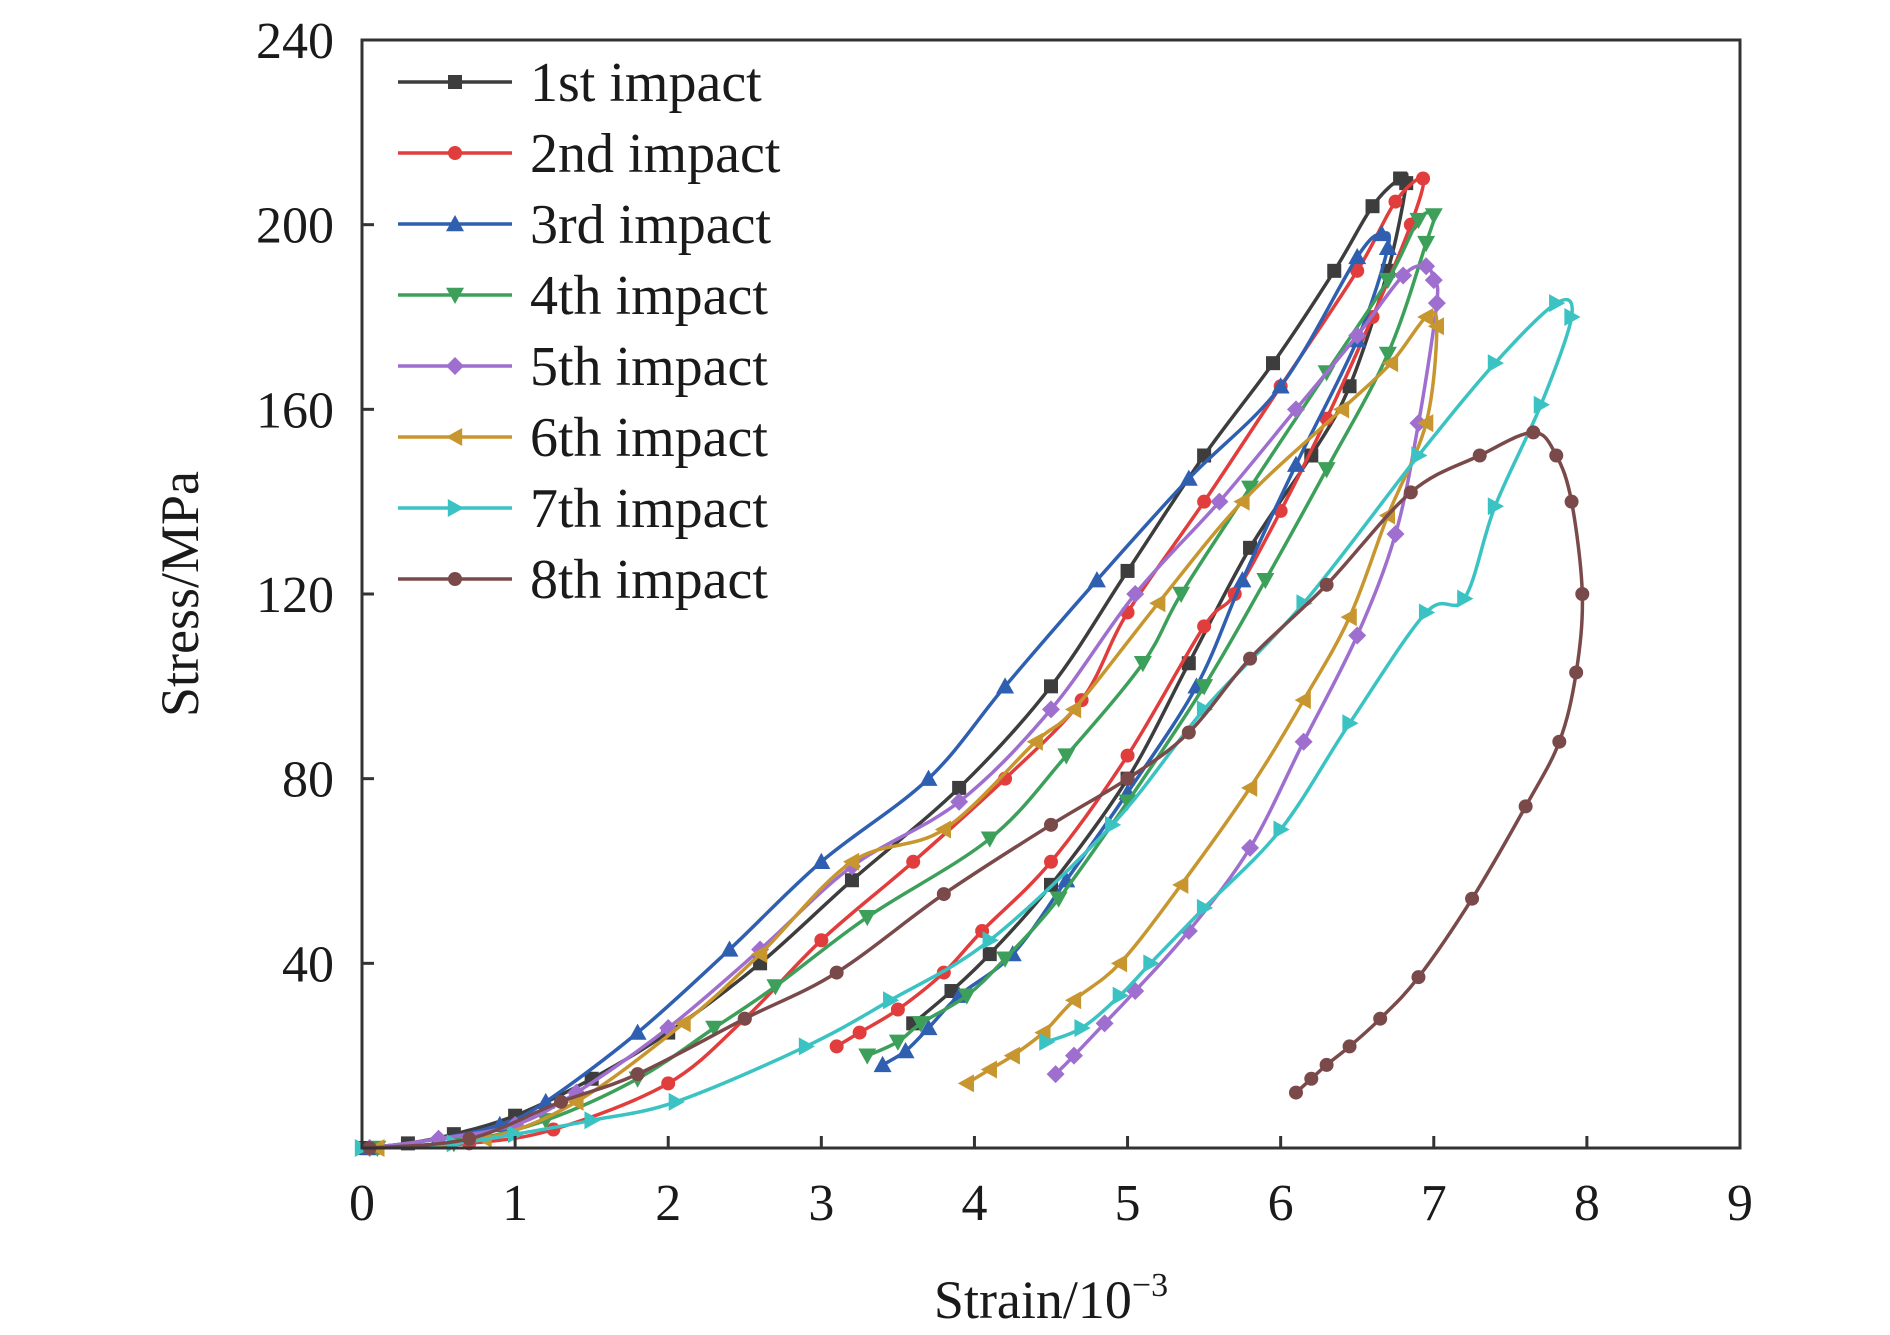 The image size is (1890, 1335). Describe the element at coordinates (295, 41) in the screenshot. I see `y-tick-label: 240` at that location.